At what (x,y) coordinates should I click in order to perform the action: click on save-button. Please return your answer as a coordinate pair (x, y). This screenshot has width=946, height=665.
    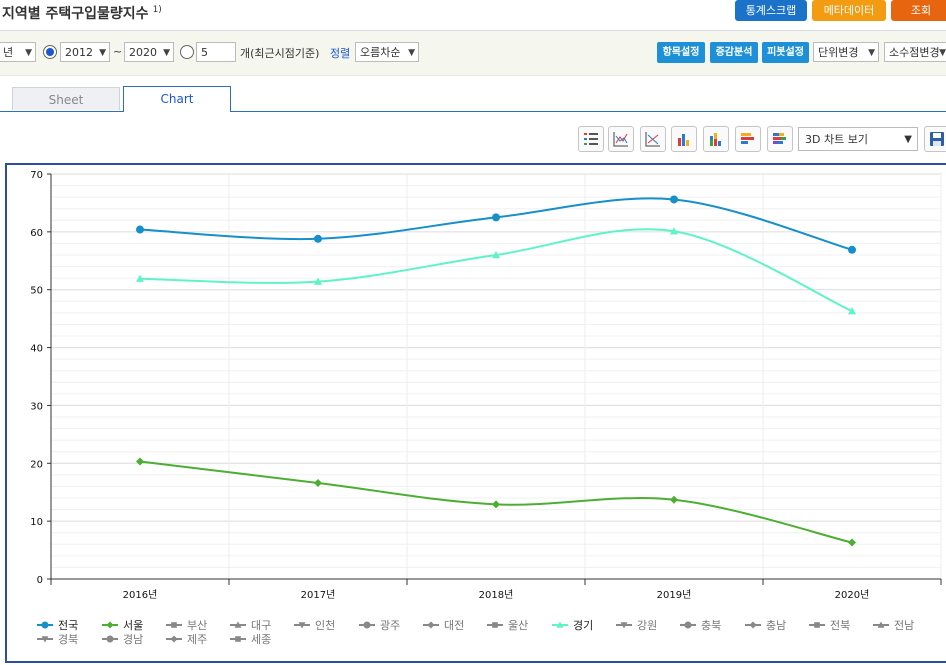
    Looking at the image, I should click on (935, 139).